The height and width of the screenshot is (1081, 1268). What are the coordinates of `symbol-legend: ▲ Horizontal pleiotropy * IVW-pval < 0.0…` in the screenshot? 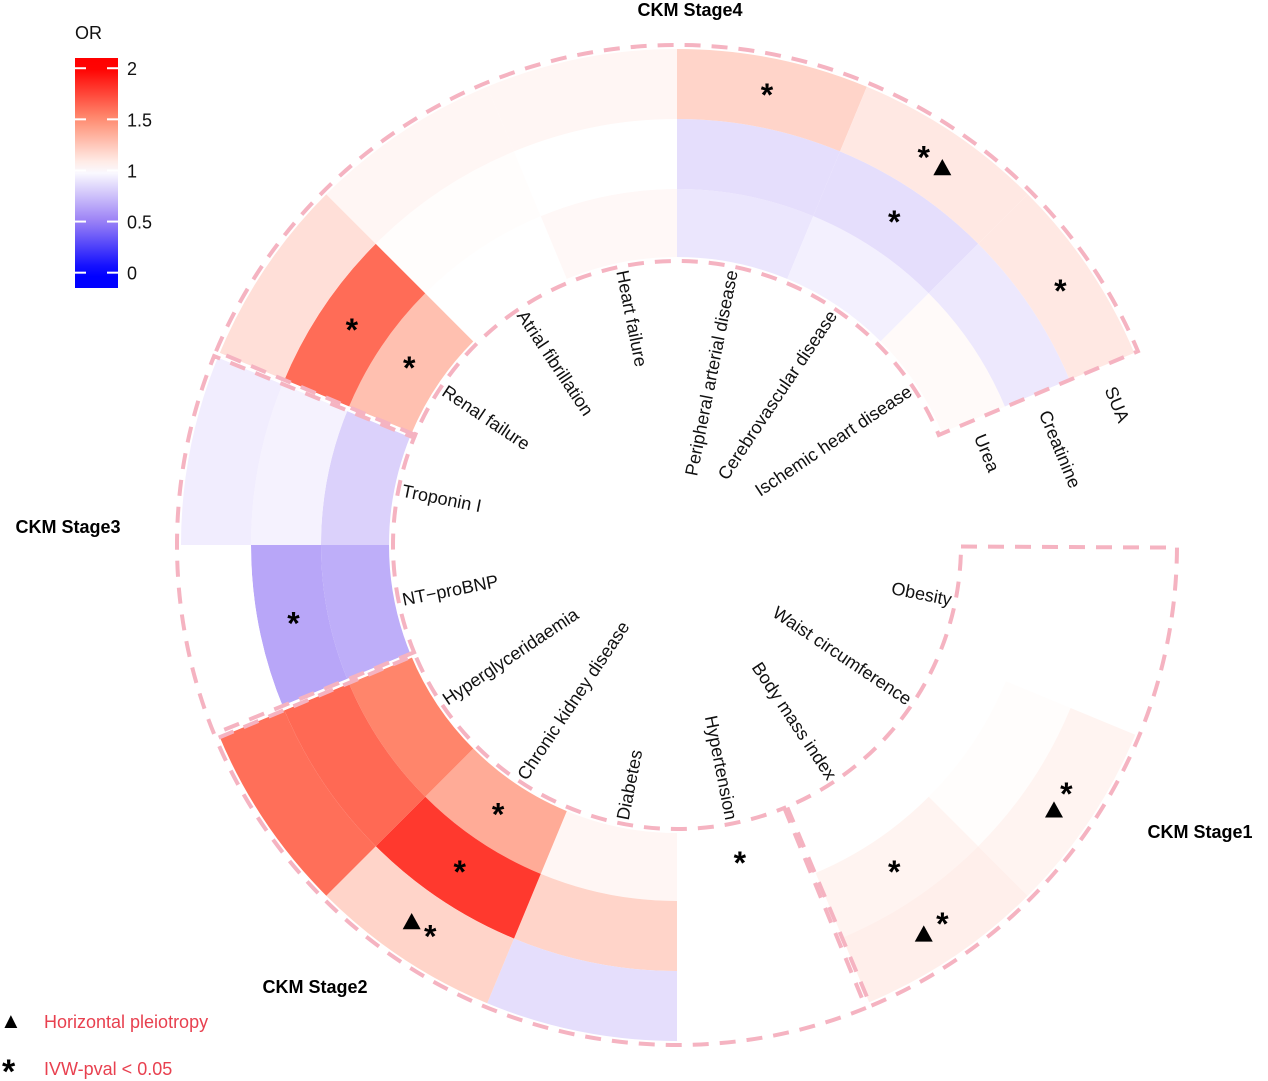 It's located at (104, 1044).